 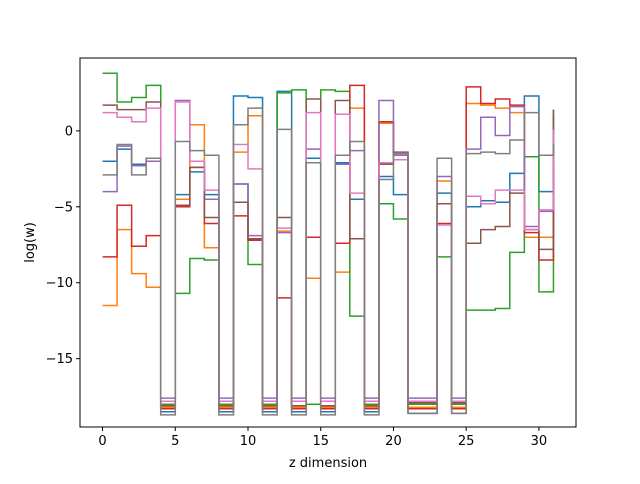 I want to click on x-tick-label: 30, so click(x=539, y=441).